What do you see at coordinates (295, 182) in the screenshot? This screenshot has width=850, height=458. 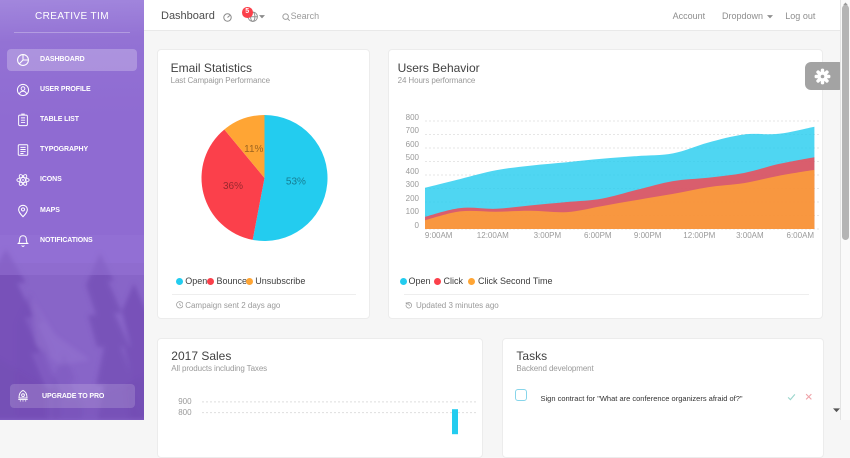 I see `svg-text: 53%` at bounding box center [295, 182].